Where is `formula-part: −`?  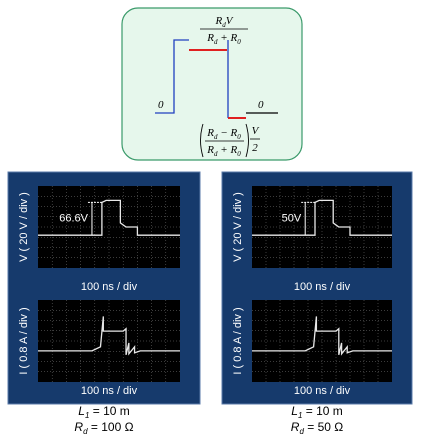
formula-part: − is located at coordinates (224, 133).